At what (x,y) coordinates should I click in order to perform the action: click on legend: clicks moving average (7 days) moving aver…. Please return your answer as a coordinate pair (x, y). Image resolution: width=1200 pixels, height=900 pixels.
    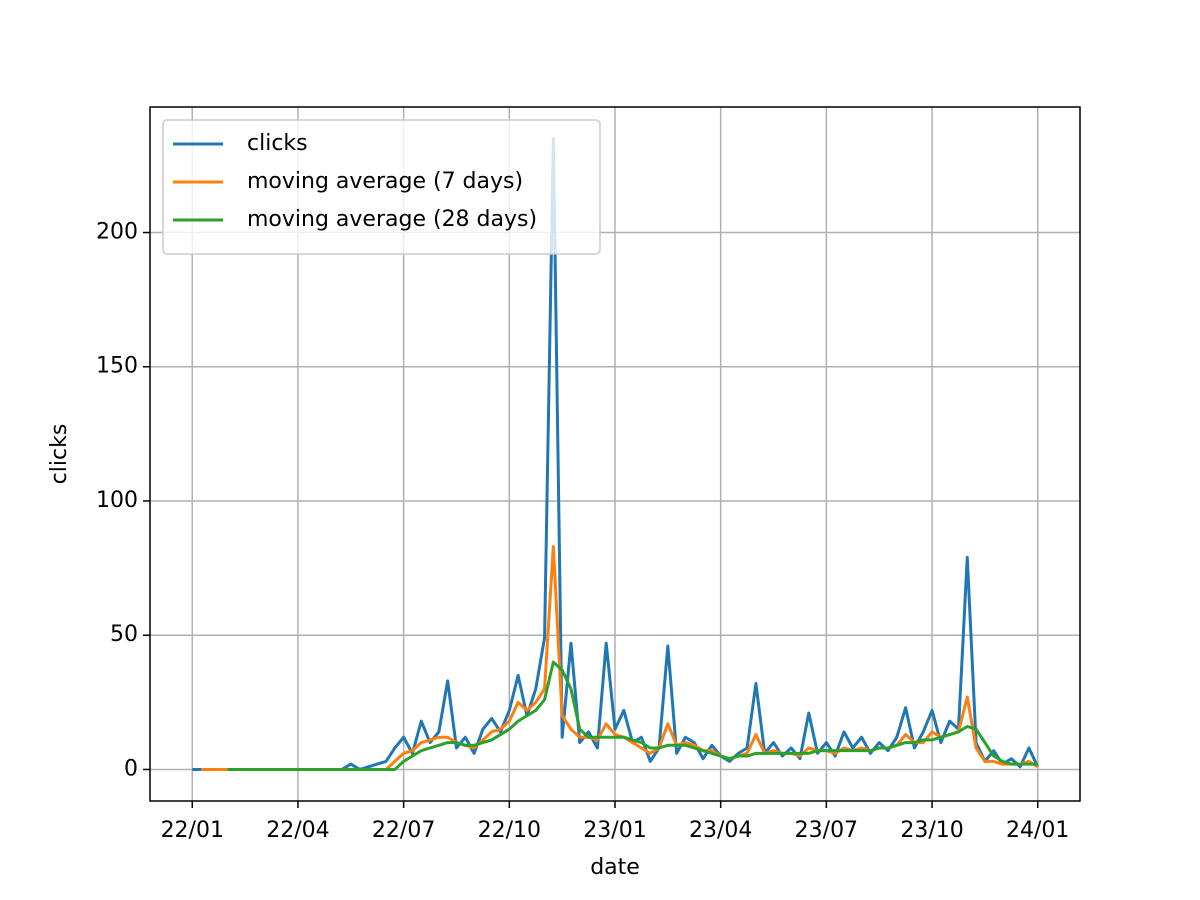
    Looking at the image, I should click on (381, 187).